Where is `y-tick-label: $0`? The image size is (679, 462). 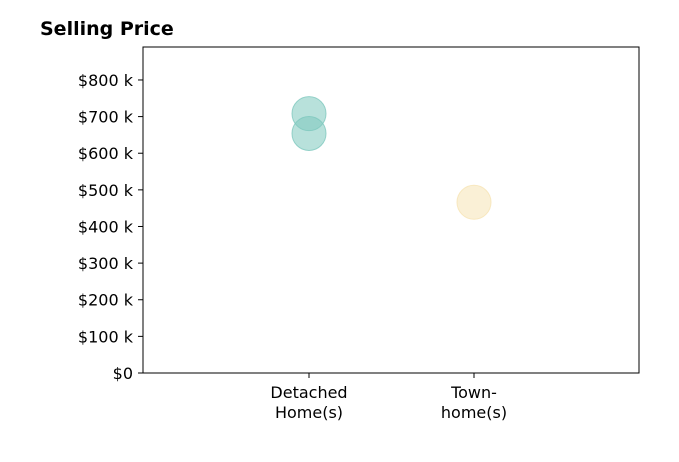 y-tick-label: $0 is located at coordinates (123, 373).